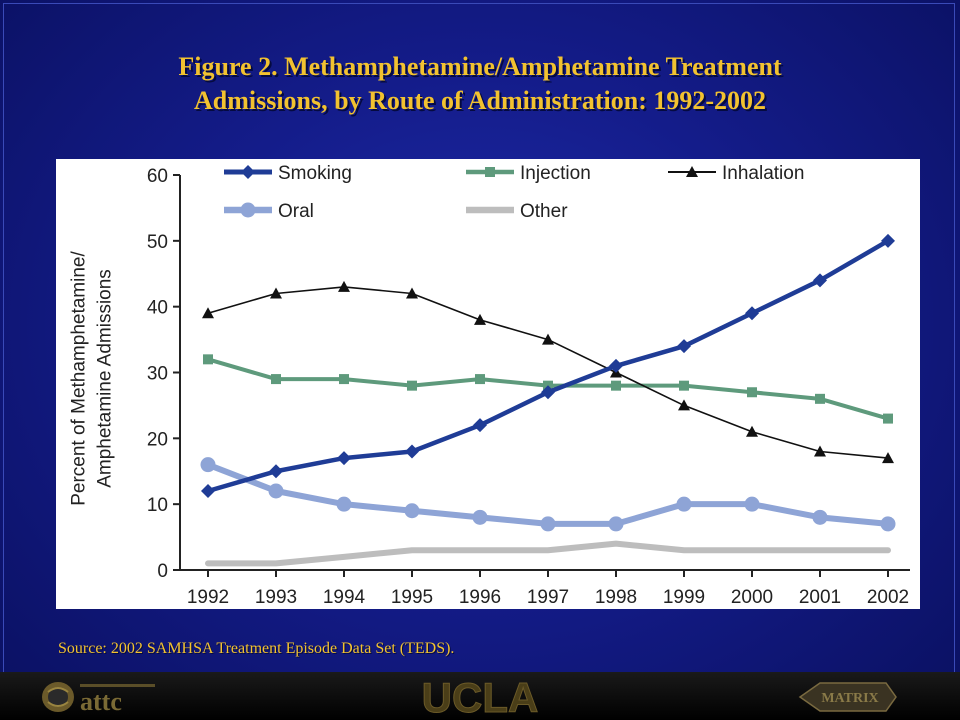 The height and width of the screenshot is (720, 960). I want to click on point-oral-1996, so click(480, 517).